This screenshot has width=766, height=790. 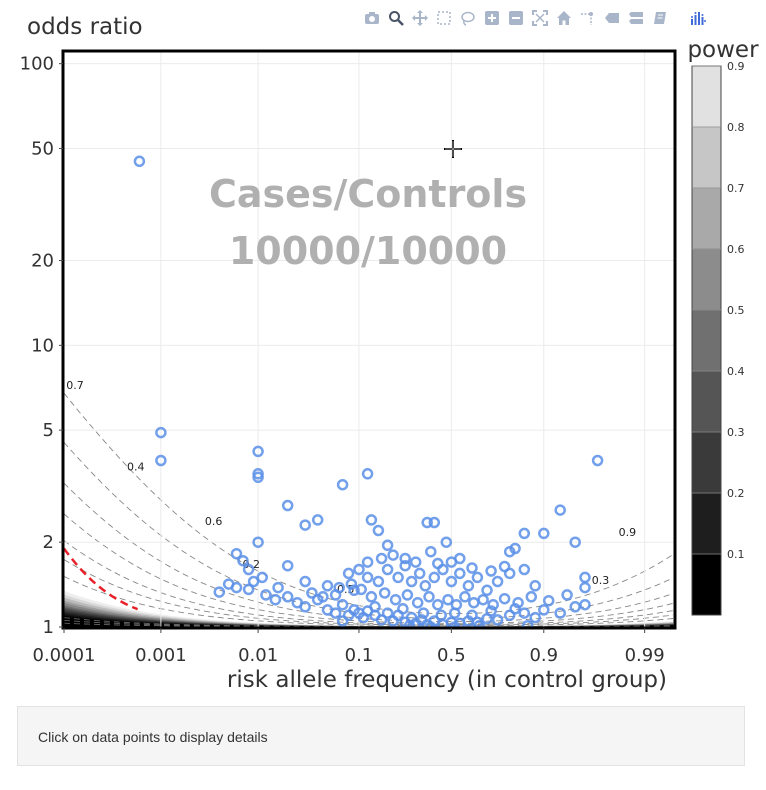 I want to click on spikelines-icon, so click(x=588, y=18).